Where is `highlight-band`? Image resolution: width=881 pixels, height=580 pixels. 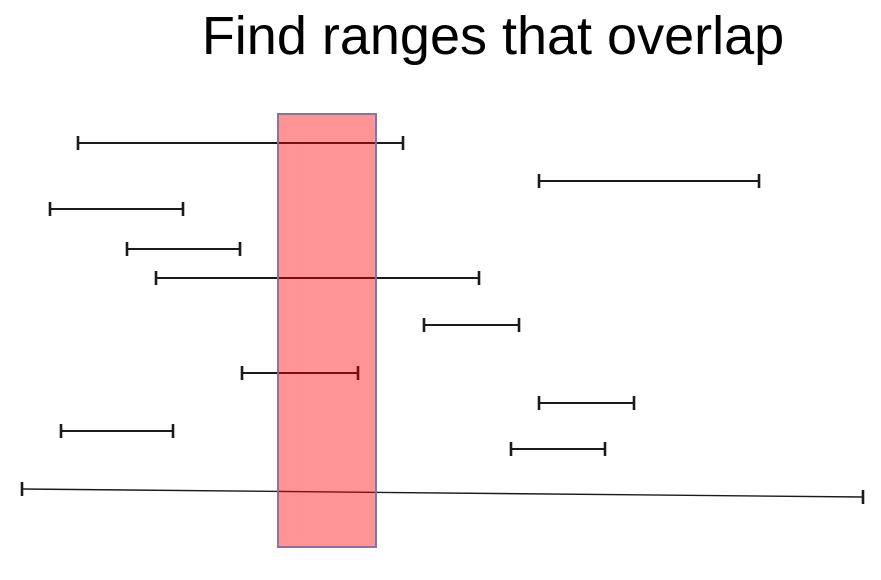 highlight-band is located at coordinates (327, 330).